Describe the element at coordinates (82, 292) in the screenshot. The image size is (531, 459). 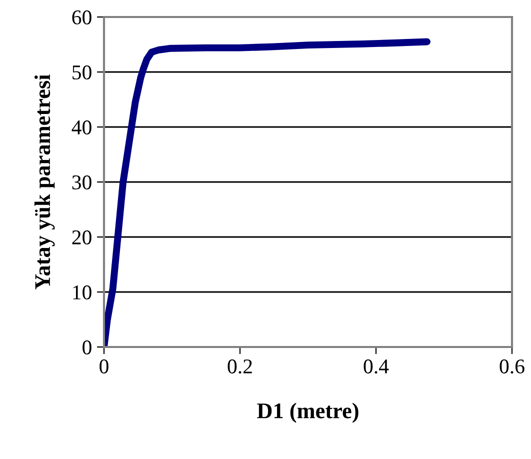
I see `y-tick-label: 10` at that location.